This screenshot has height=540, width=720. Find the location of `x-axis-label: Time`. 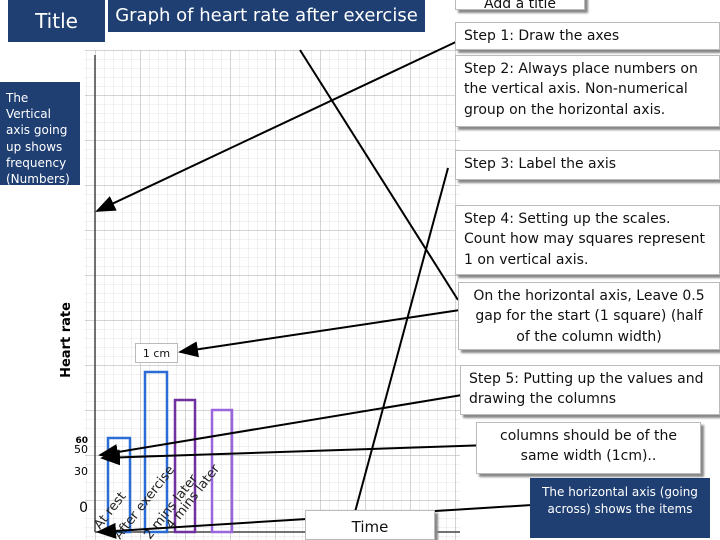

x-axis-label: Time is located at coordinates (370, 525).